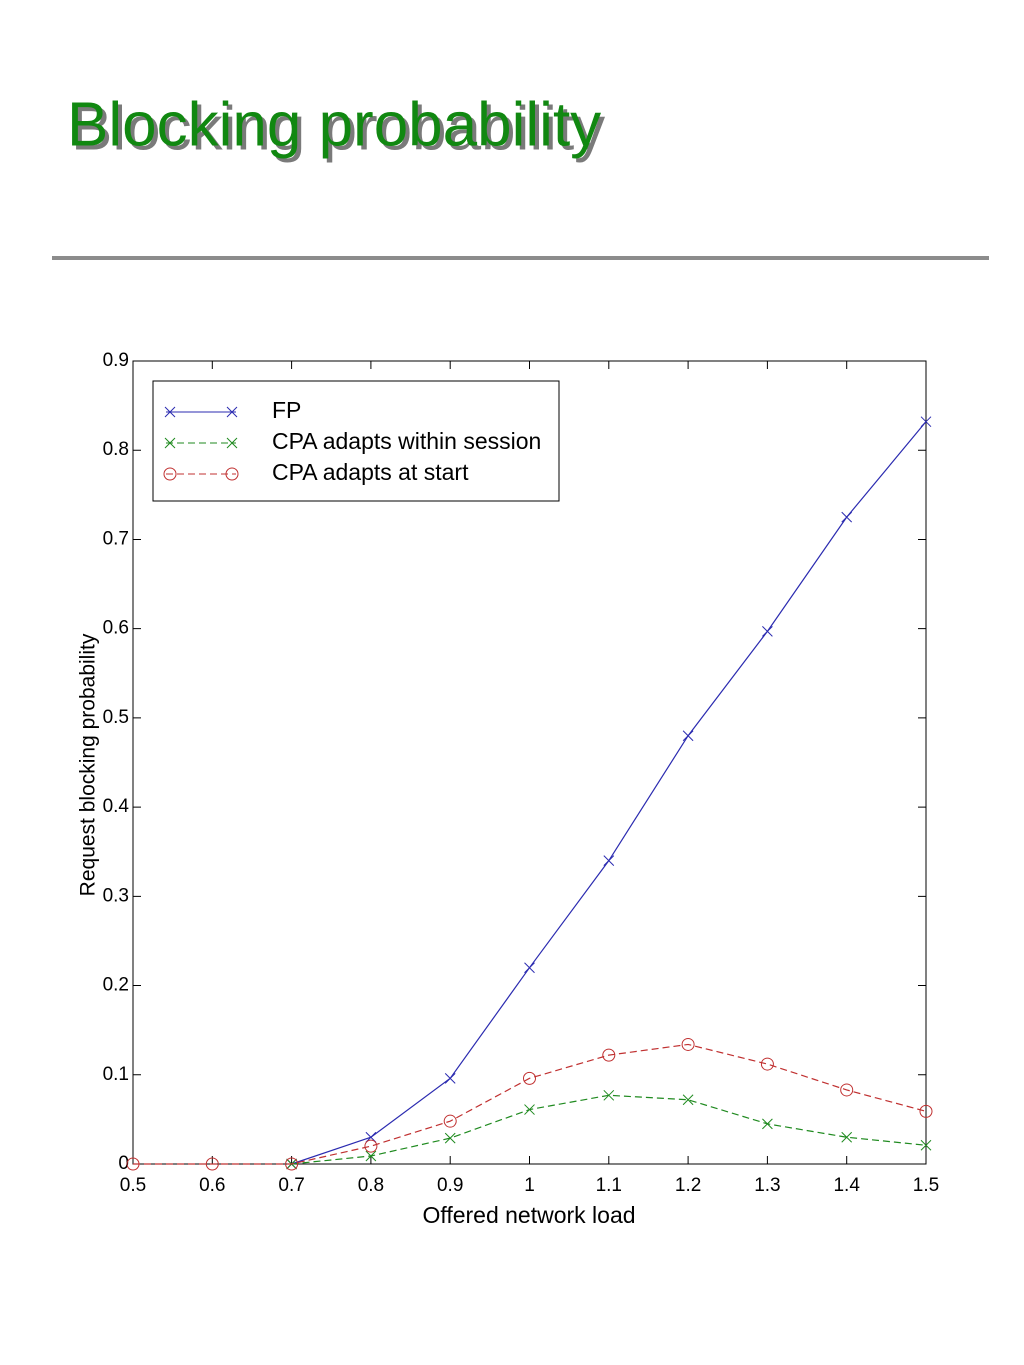  What do you see at coordinates (286, 410) in the screenshot?
I see `legend-label: FP` at bounding box center [286, 410].